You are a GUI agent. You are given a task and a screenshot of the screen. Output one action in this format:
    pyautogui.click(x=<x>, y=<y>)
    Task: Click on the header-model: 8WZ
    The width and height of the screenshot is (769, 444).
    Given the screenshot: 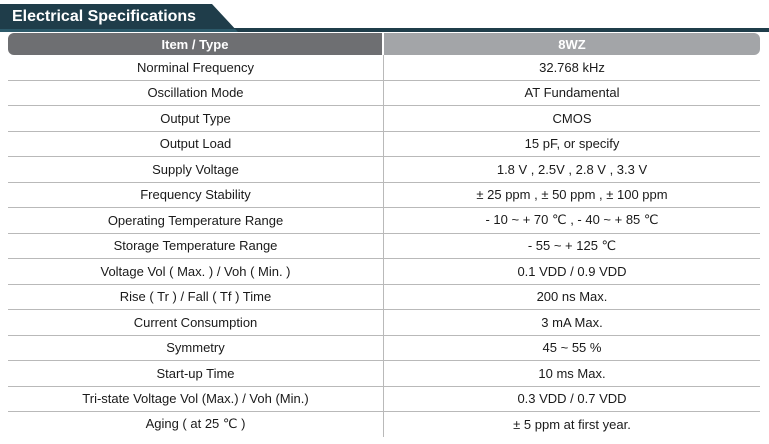 What is the action you would take?
    pyautogui.click(x=572, y=44)
    